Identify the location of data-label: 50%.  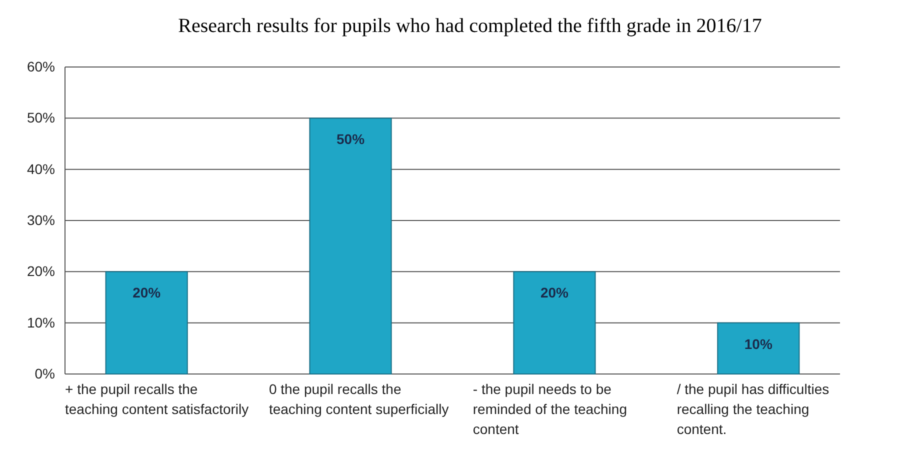
(351, 139).